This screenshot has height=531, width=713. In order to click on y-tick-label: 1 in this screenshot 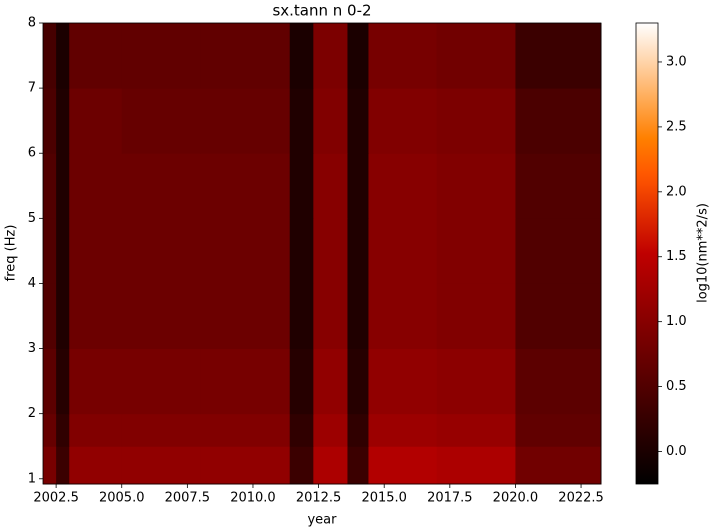, I will do `click(32, 478)`.